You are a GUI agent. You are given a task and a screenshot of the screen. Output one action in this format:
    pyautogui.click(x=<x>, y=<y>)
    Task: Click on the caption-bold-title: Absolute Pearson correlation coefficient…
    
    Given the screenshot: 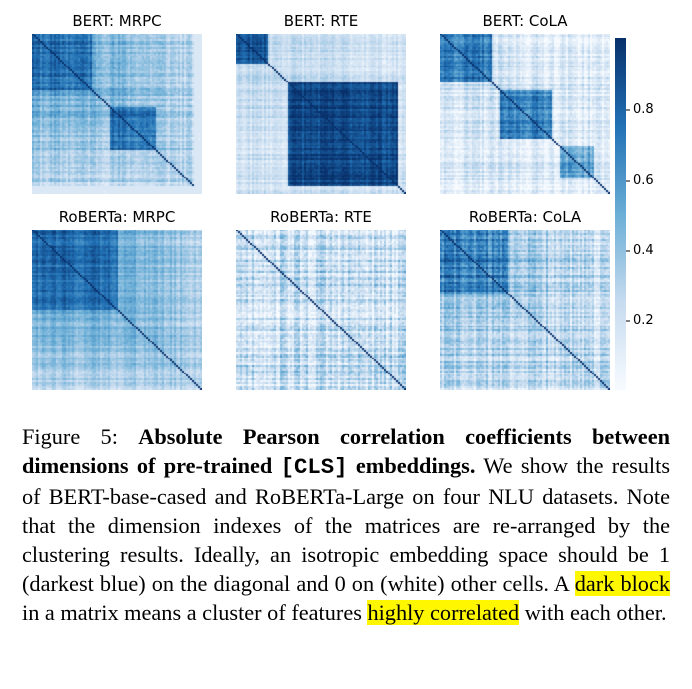 What is the action you would take?
    pyautogui.click(x=346, y=451)
    